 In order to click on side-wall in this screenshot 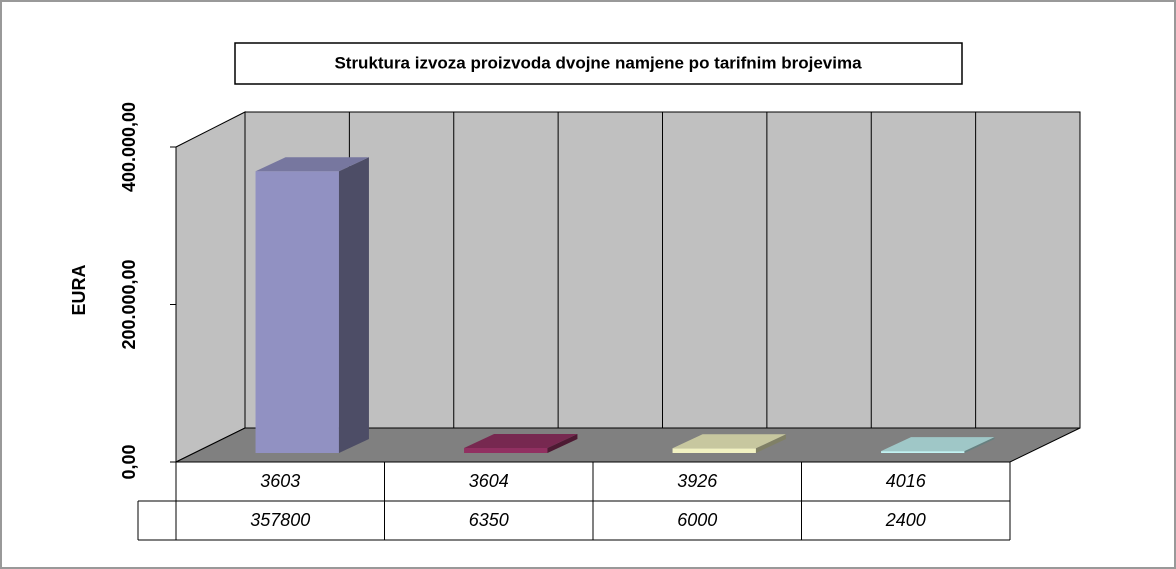, I will do `click(210, 287)`.